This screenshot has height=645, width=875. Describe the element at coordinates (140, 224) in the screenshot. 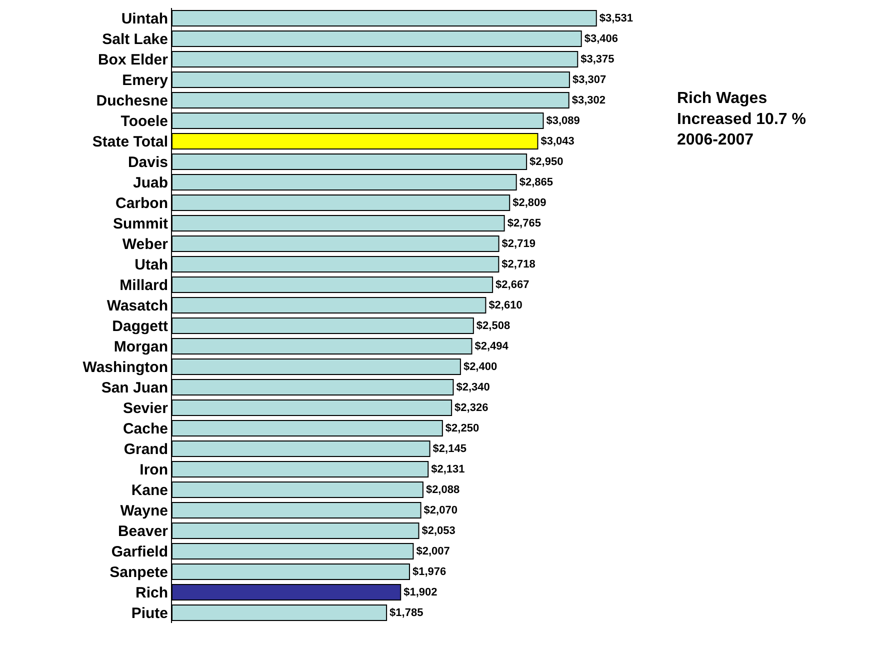

I see `y-tick-label: Summit` at that location.